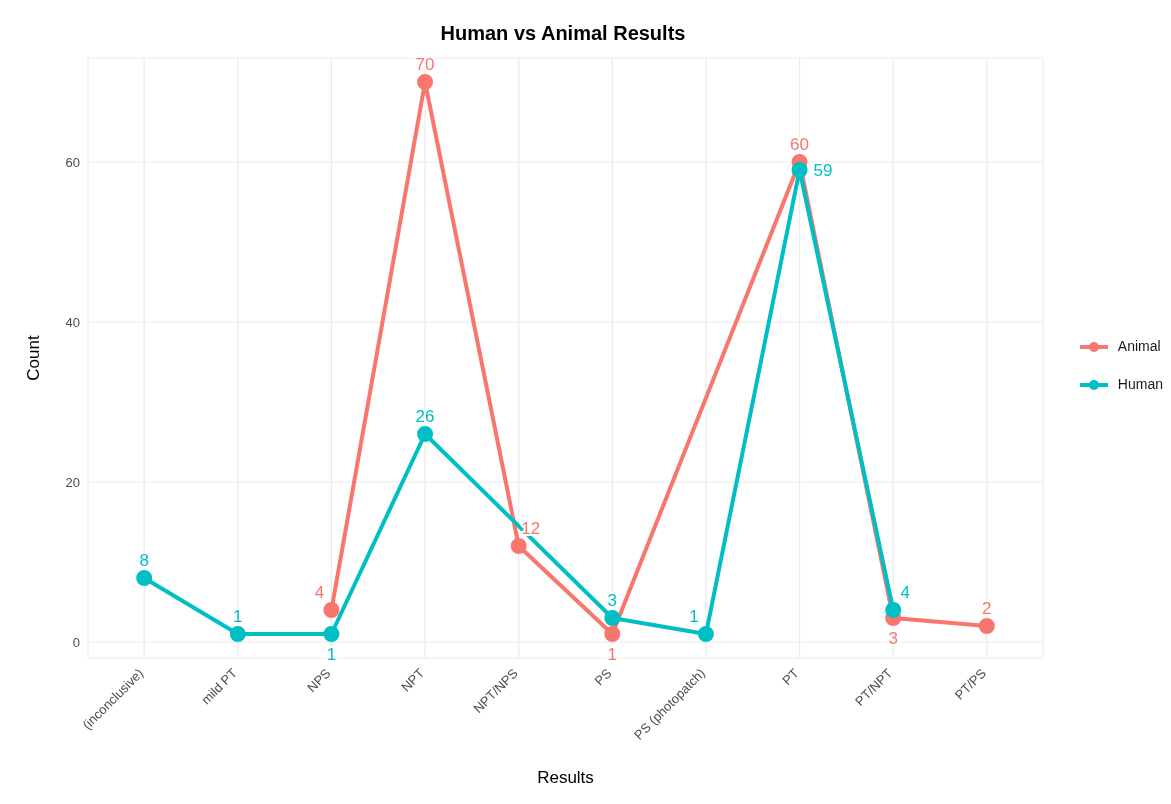 This screenshot has height=804, width=1171. I want to click on data-label: 12, so click(531, 528).